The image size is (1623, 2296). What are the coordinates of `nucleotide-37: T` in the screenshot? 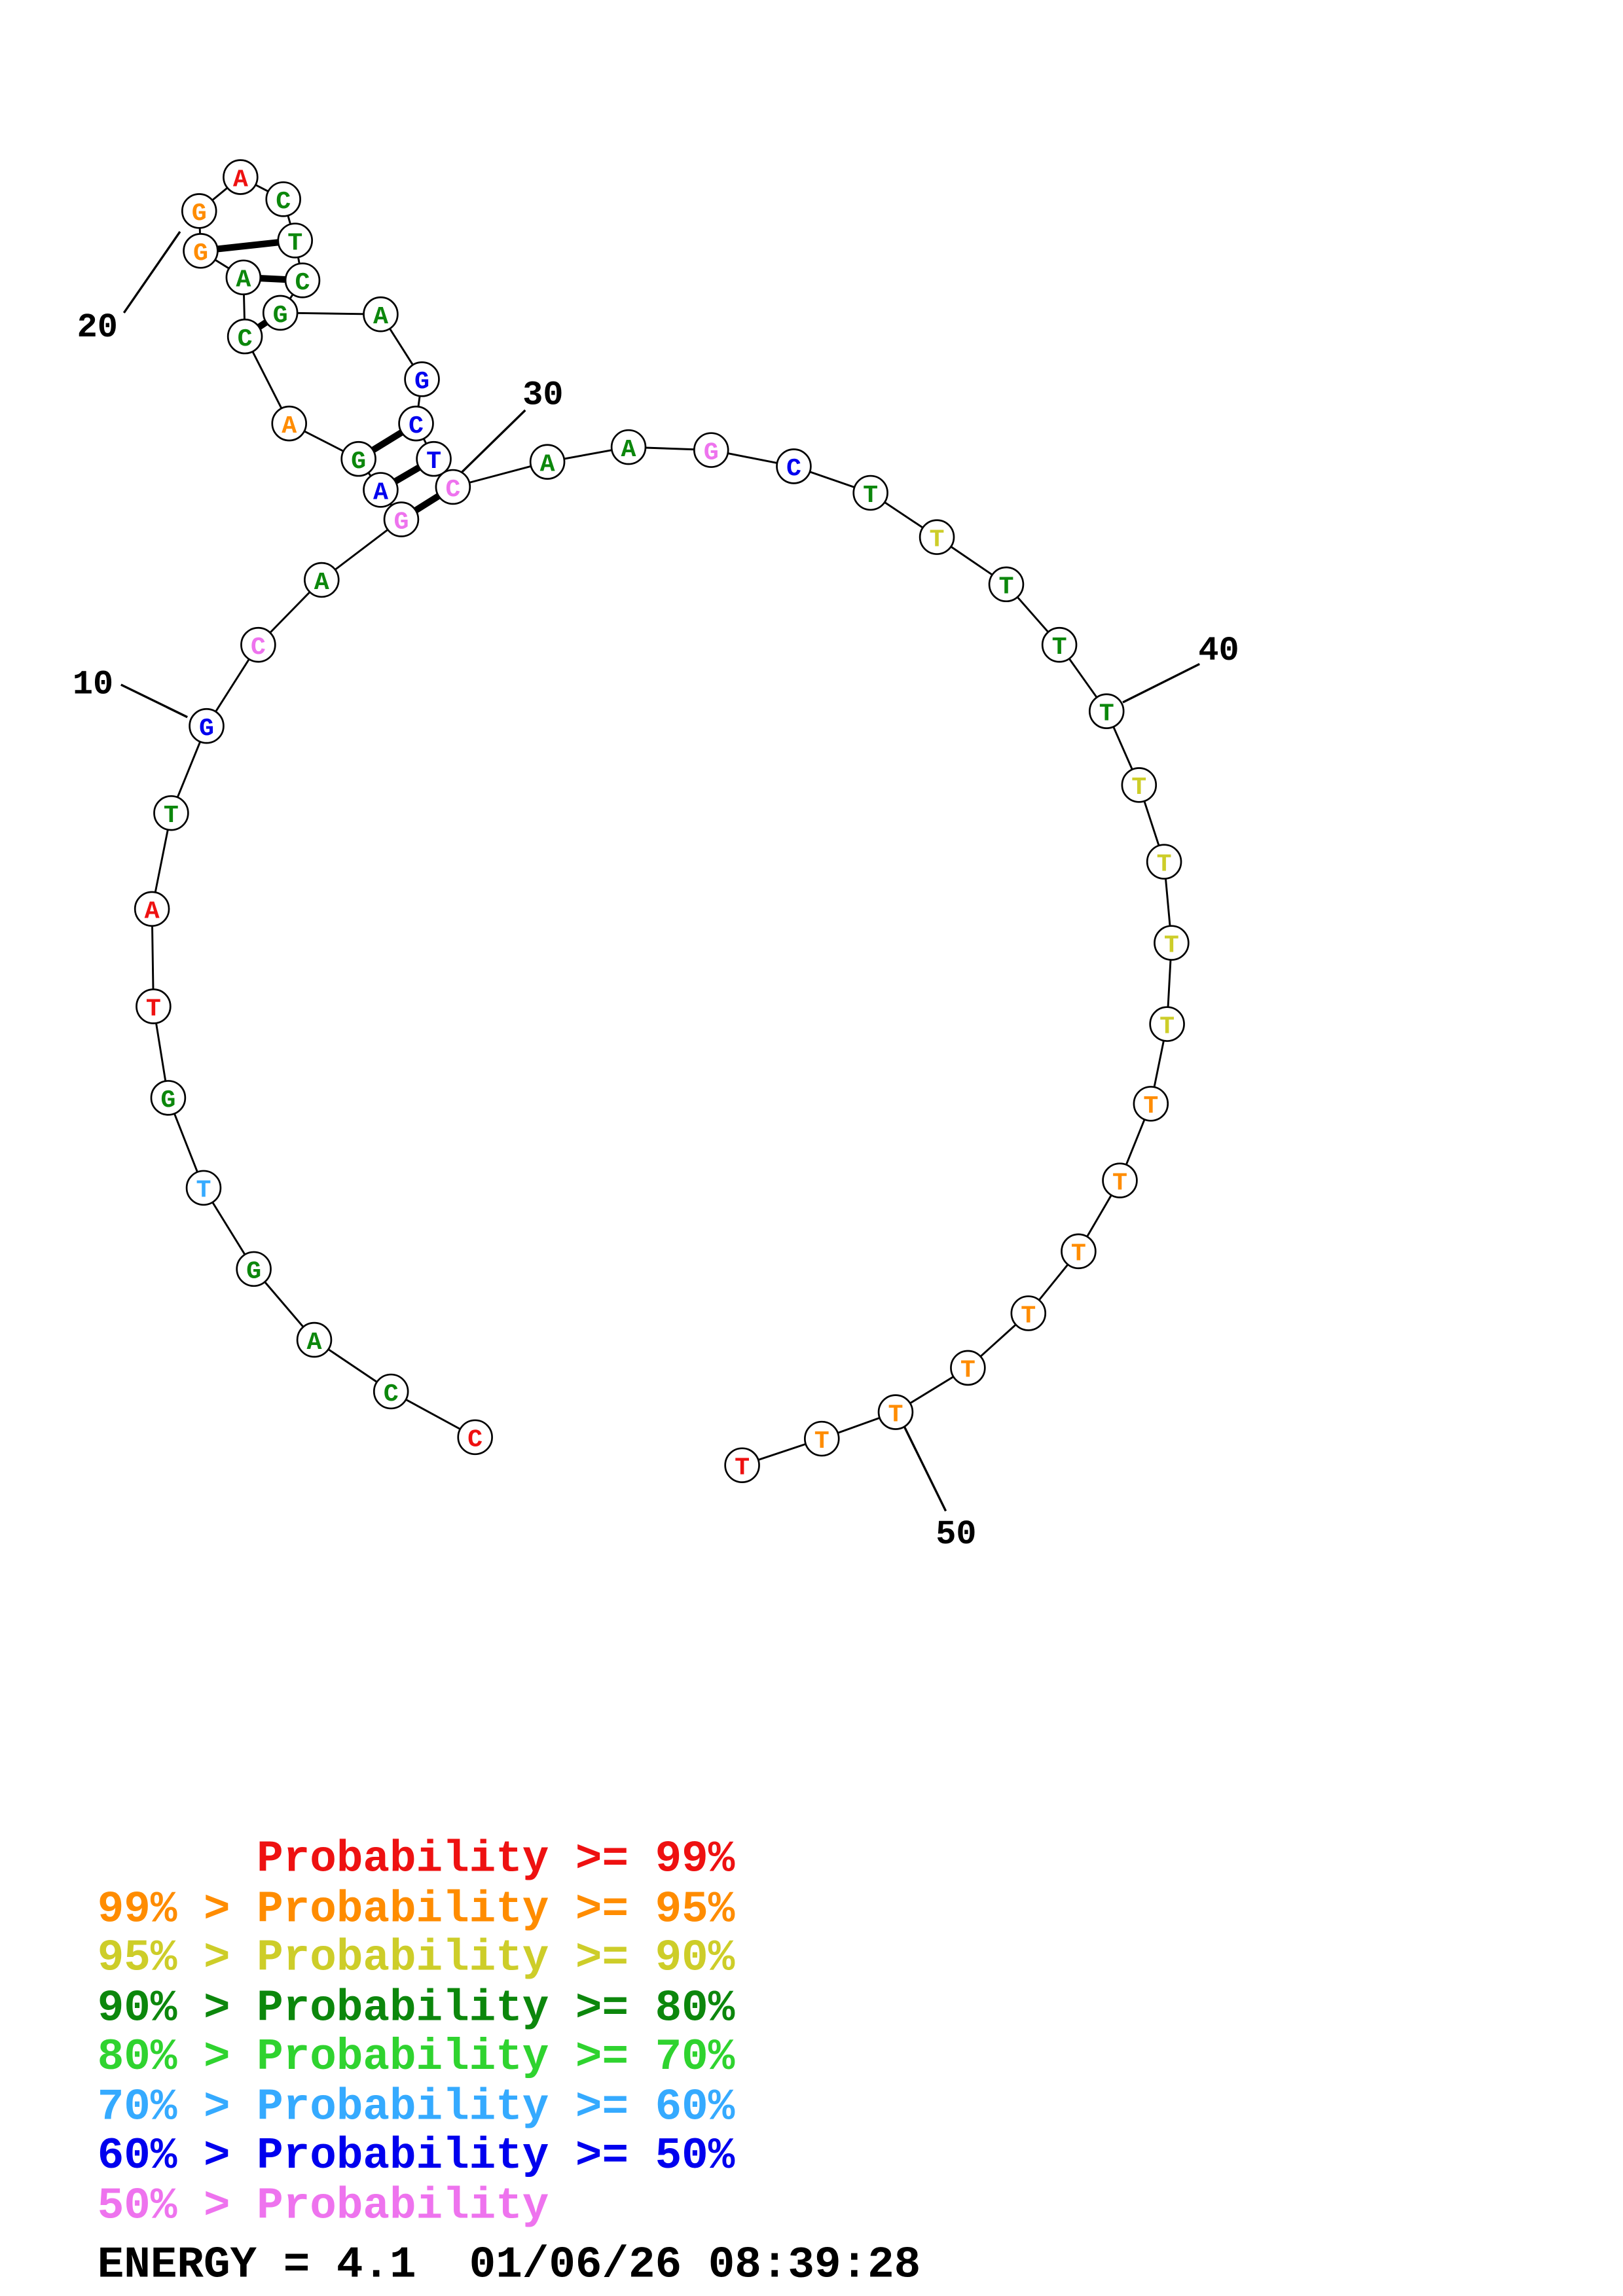 It's located at (1006, 584).